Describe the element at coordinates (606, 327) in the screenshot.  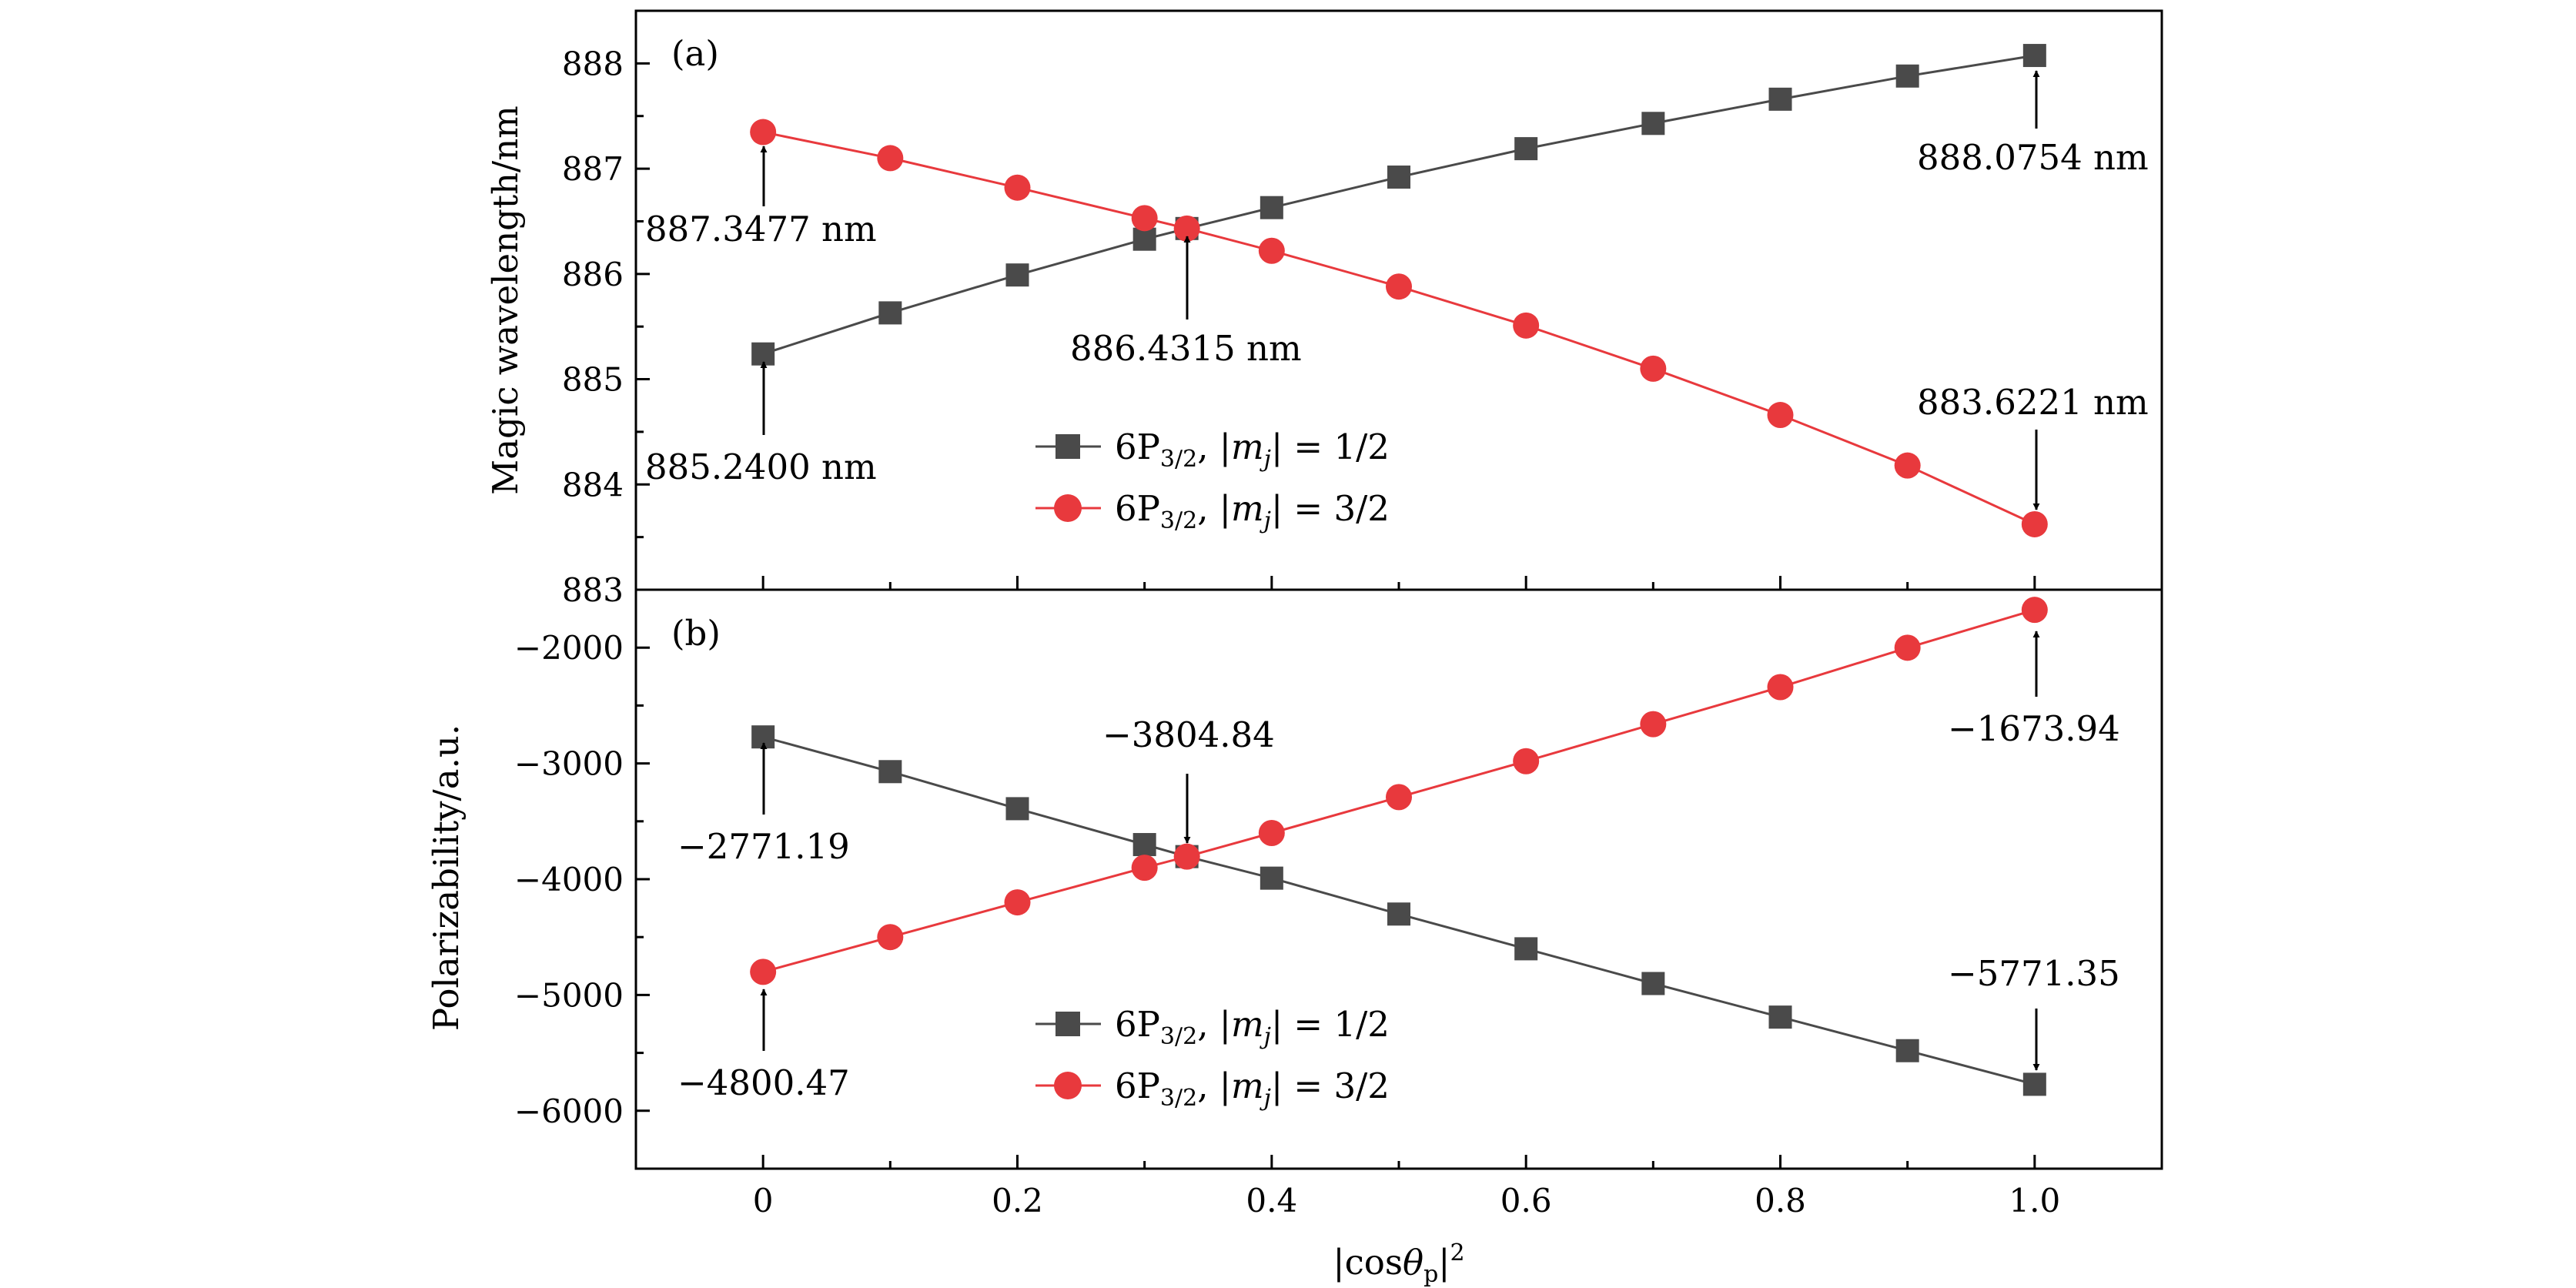
I see `panel-a-y-ticks: 883 884 885 886 887 888` at that location.